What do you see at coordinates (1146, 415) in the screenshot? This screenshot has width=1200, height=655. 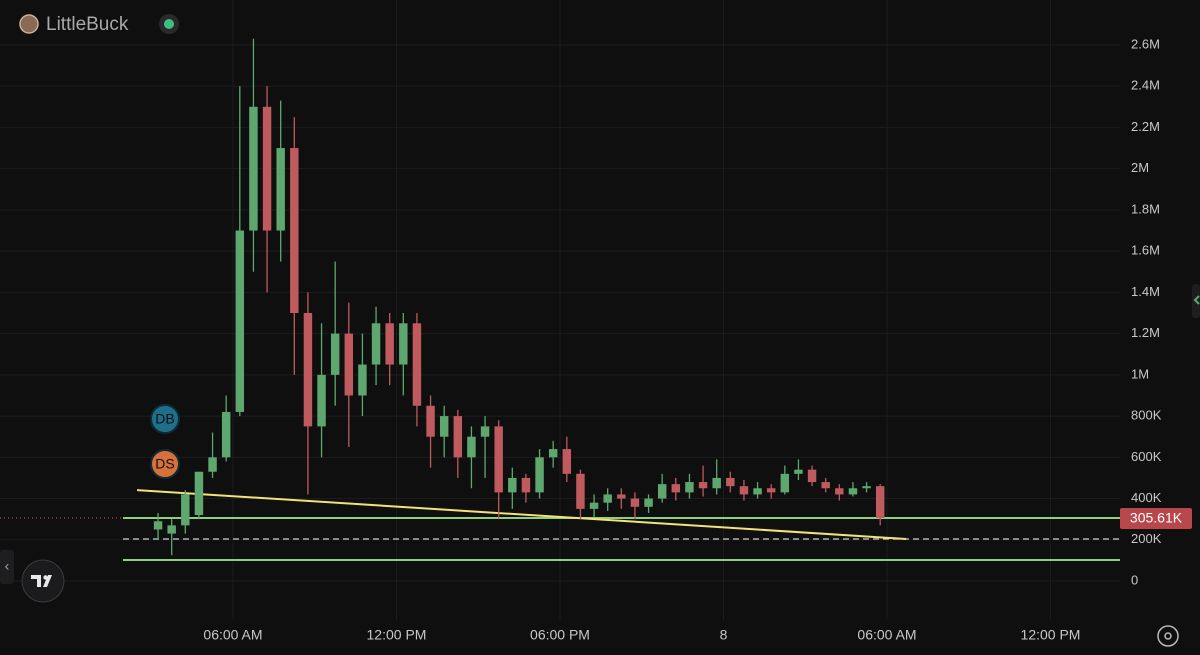 I see `y-tick-label: 800K` at bounding box center [1146, 415].